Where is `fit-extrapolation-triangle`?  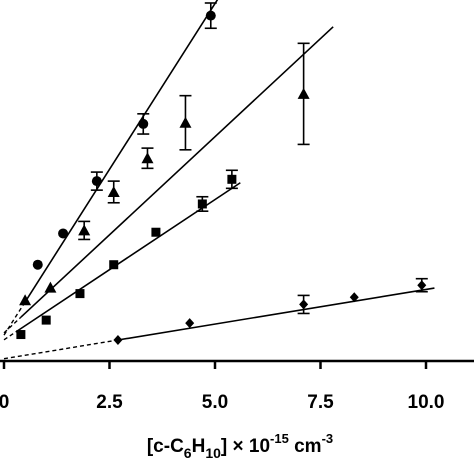 fit-extrapolation-triangle is located at coordinates (12, 325).